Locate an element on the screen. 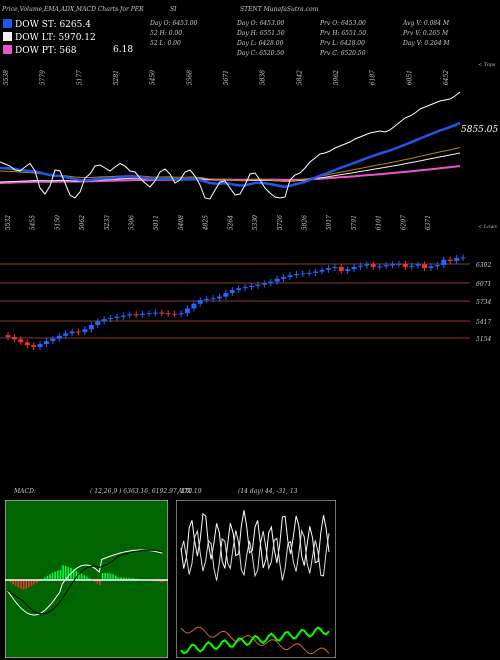 The height and width of the screenshot is (660, 500). tops-label: < Tops is located at coordinates (487, 65).